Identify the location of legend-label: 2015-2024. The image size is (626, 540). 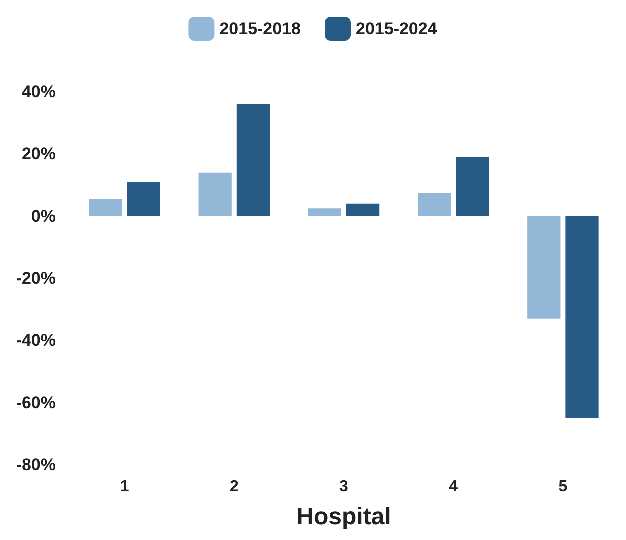
(397, 29).